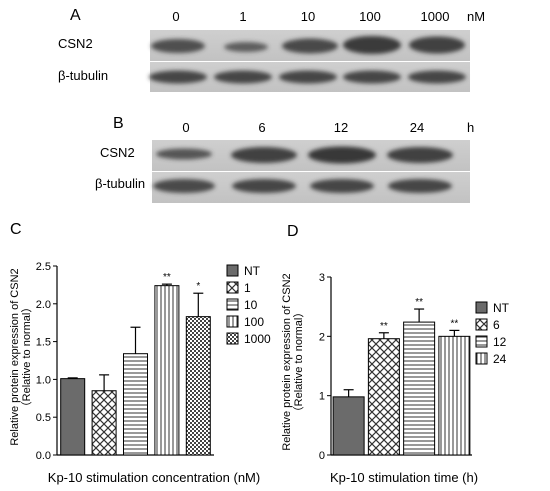 Image resolution: width=550 pixels, height=491 pixels. I want to click on x-axis-label: Kp-10 stimulation concentration (nM), so click(154, 477).